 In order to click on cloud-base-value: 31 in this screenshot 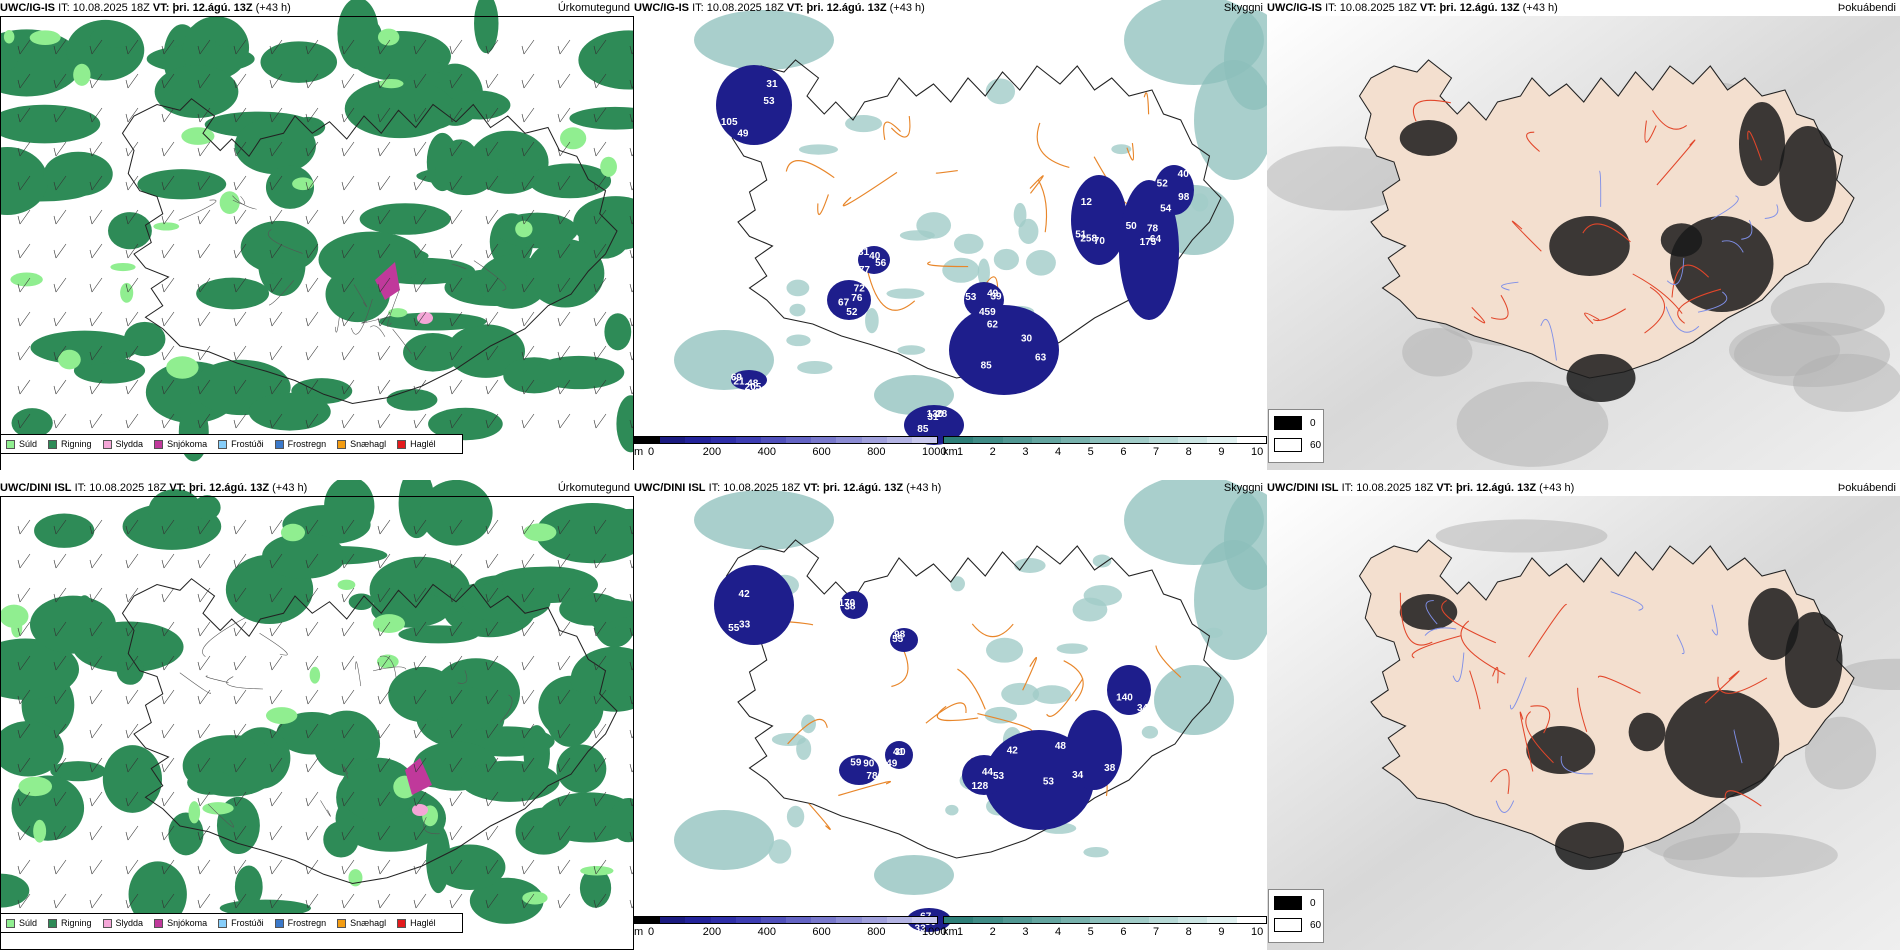, I will do `click(933, 417)`.